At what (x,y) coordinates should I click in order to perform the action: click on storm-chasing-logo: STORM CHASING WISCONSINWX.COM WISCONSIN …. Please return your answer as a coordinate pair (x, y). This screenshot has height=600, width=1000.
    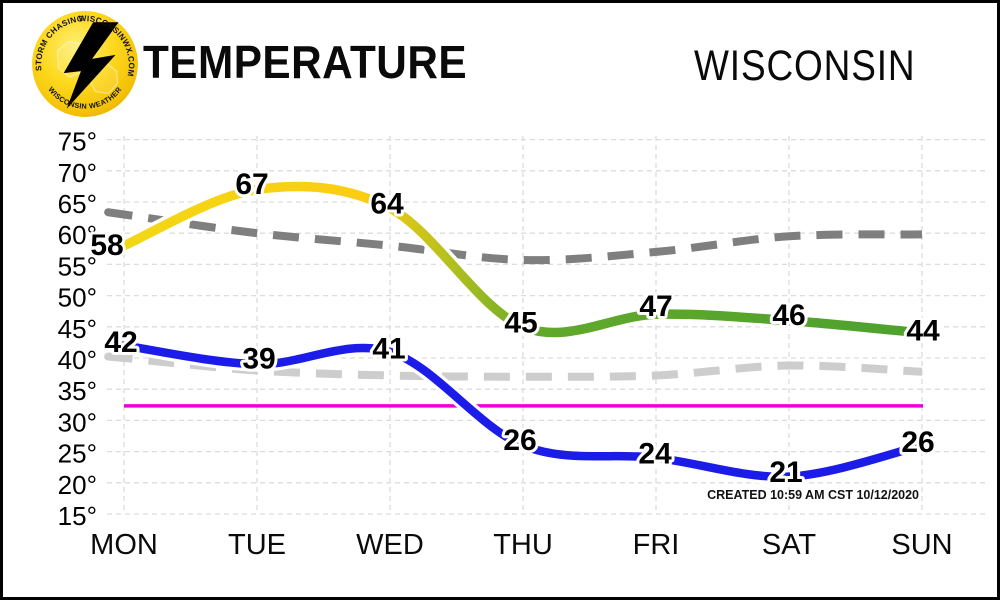
    Looking at the image, I should click on (85, 64).